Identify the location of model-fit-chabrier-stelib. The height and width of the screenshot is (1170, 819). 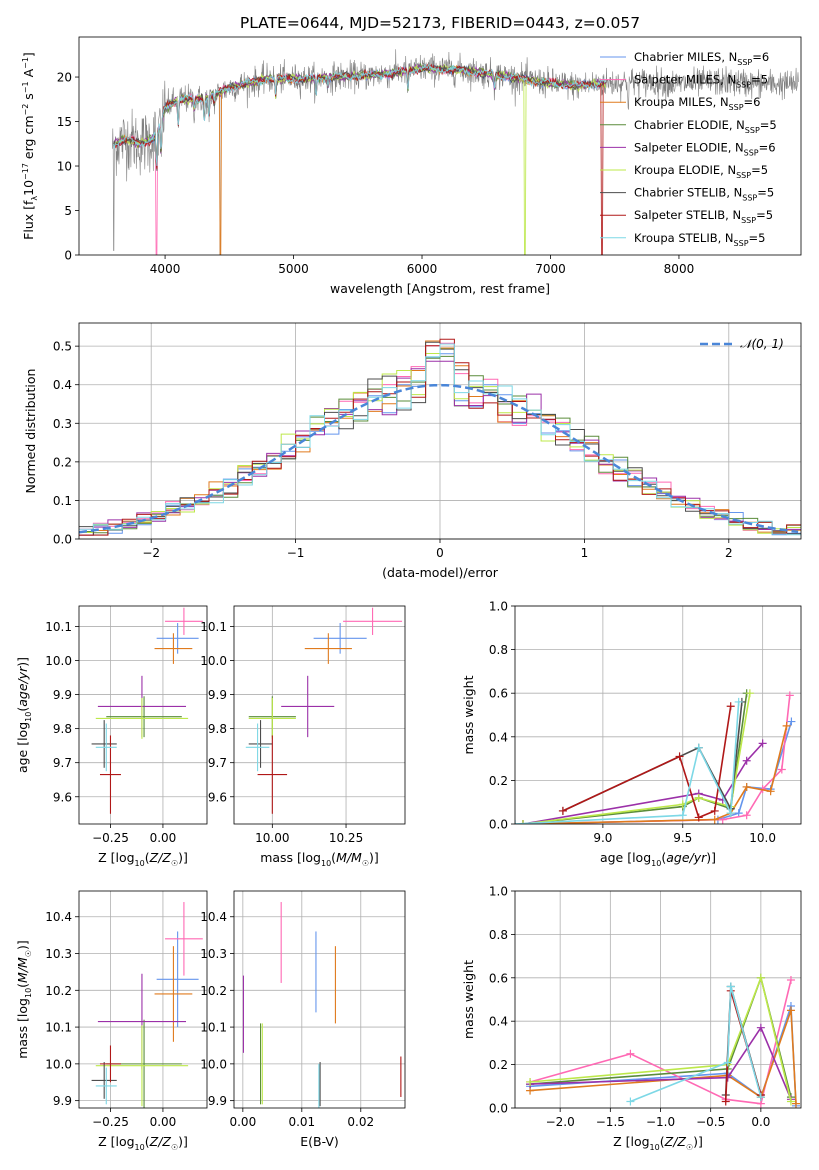
(359, 117).